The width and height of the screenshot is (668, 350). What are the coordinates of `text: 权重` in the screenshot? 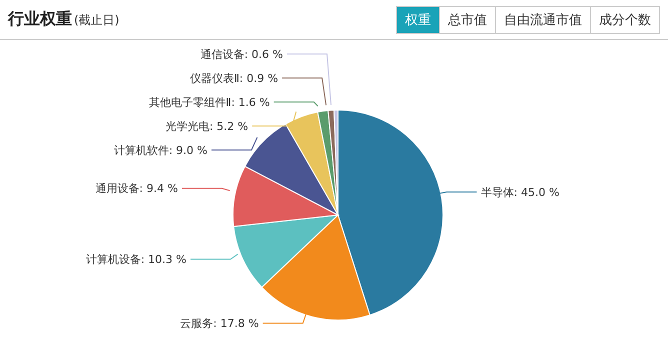 It's located at (418, 20).